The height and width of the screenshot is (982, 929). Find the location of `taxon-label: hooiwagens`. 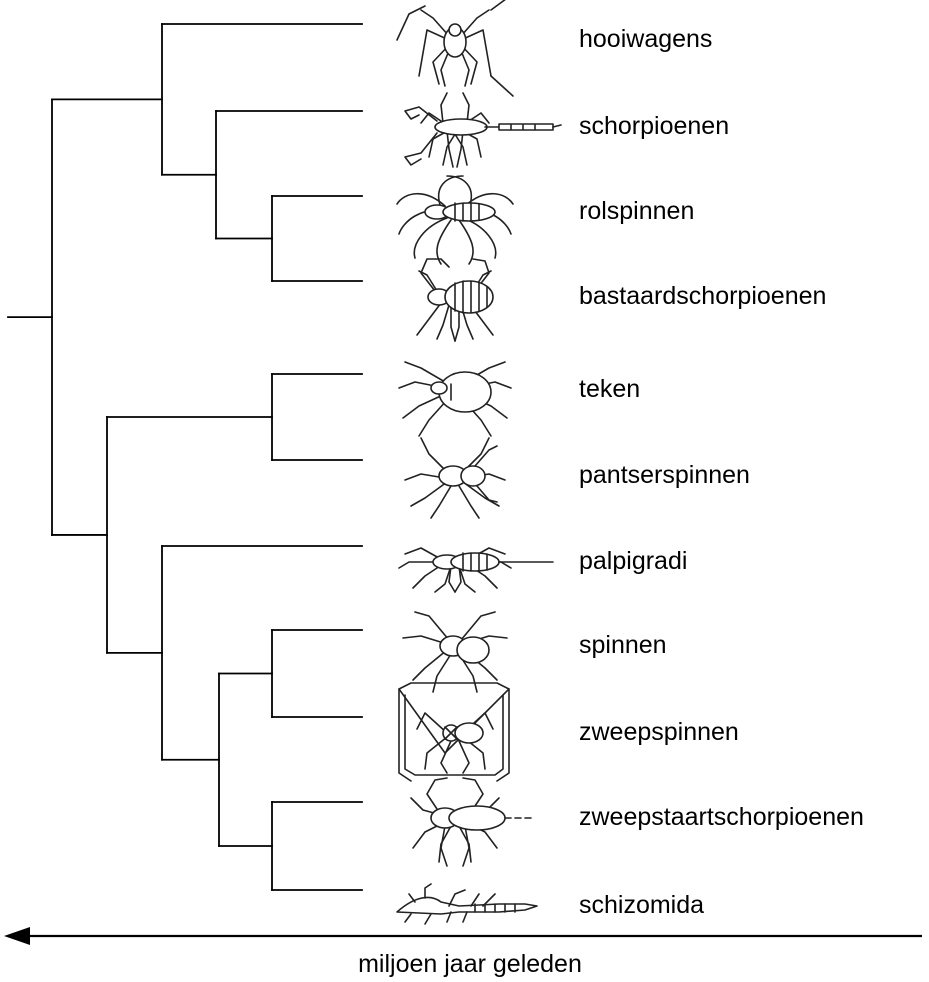

taxon-label: hooiwagens is located at coordinates (645, 39).